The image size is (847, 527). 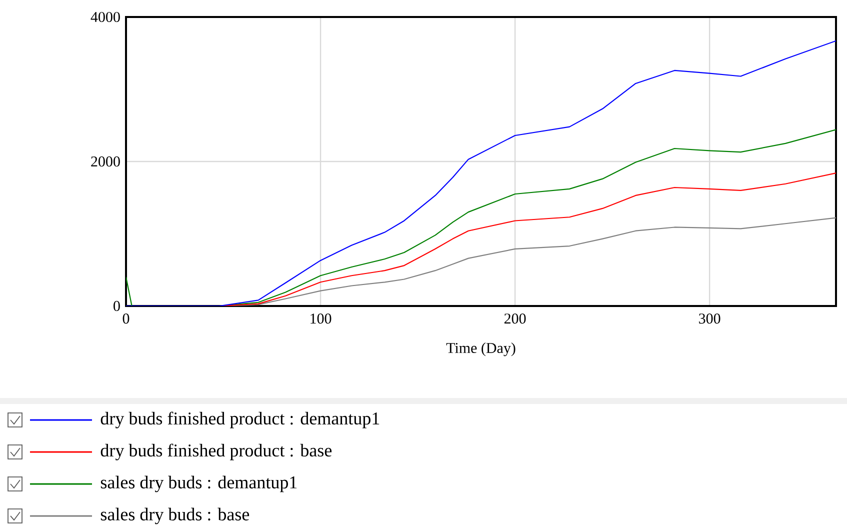 I want to click on y-tick-label: 2000, so click(x=105, y=161).